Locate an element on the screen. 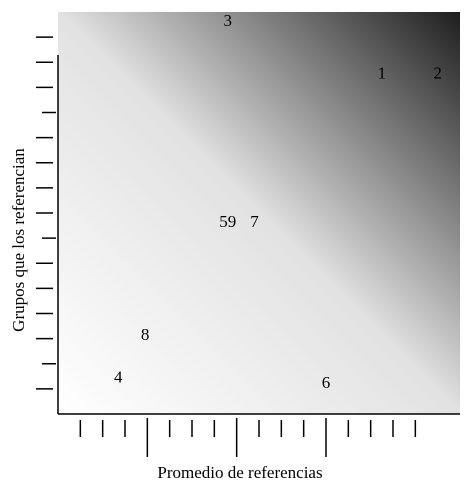 The height and width of the screenshot is (485, 465). point-label: 6 is located at coordinates (326, 382).